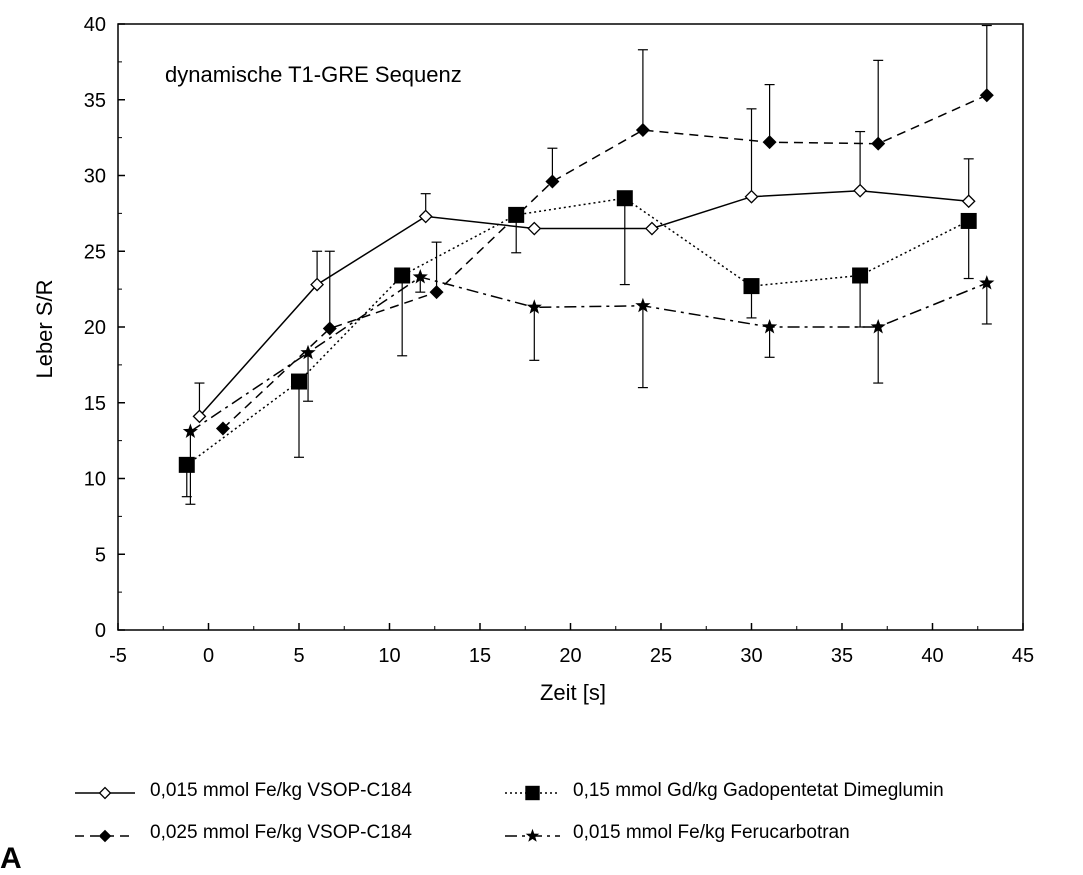 The height and width of the screenshot is (875, 1083). I want to click on legend-label-gadopentetat: 0,15 mmol Gd/kg Gadopentetat Dimeglumin, so click(758, 790).